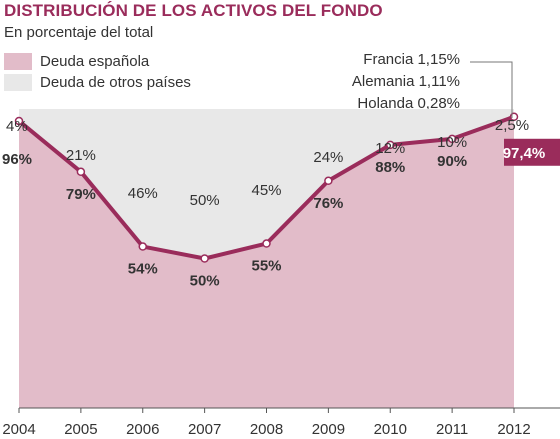 Image resolution: width=560 pixels, height=439 pixels. What do you see at coordinates (328, 157) in the screenshot?
I see `label-otros-2009: 24%` at bounding box center [328, 157].